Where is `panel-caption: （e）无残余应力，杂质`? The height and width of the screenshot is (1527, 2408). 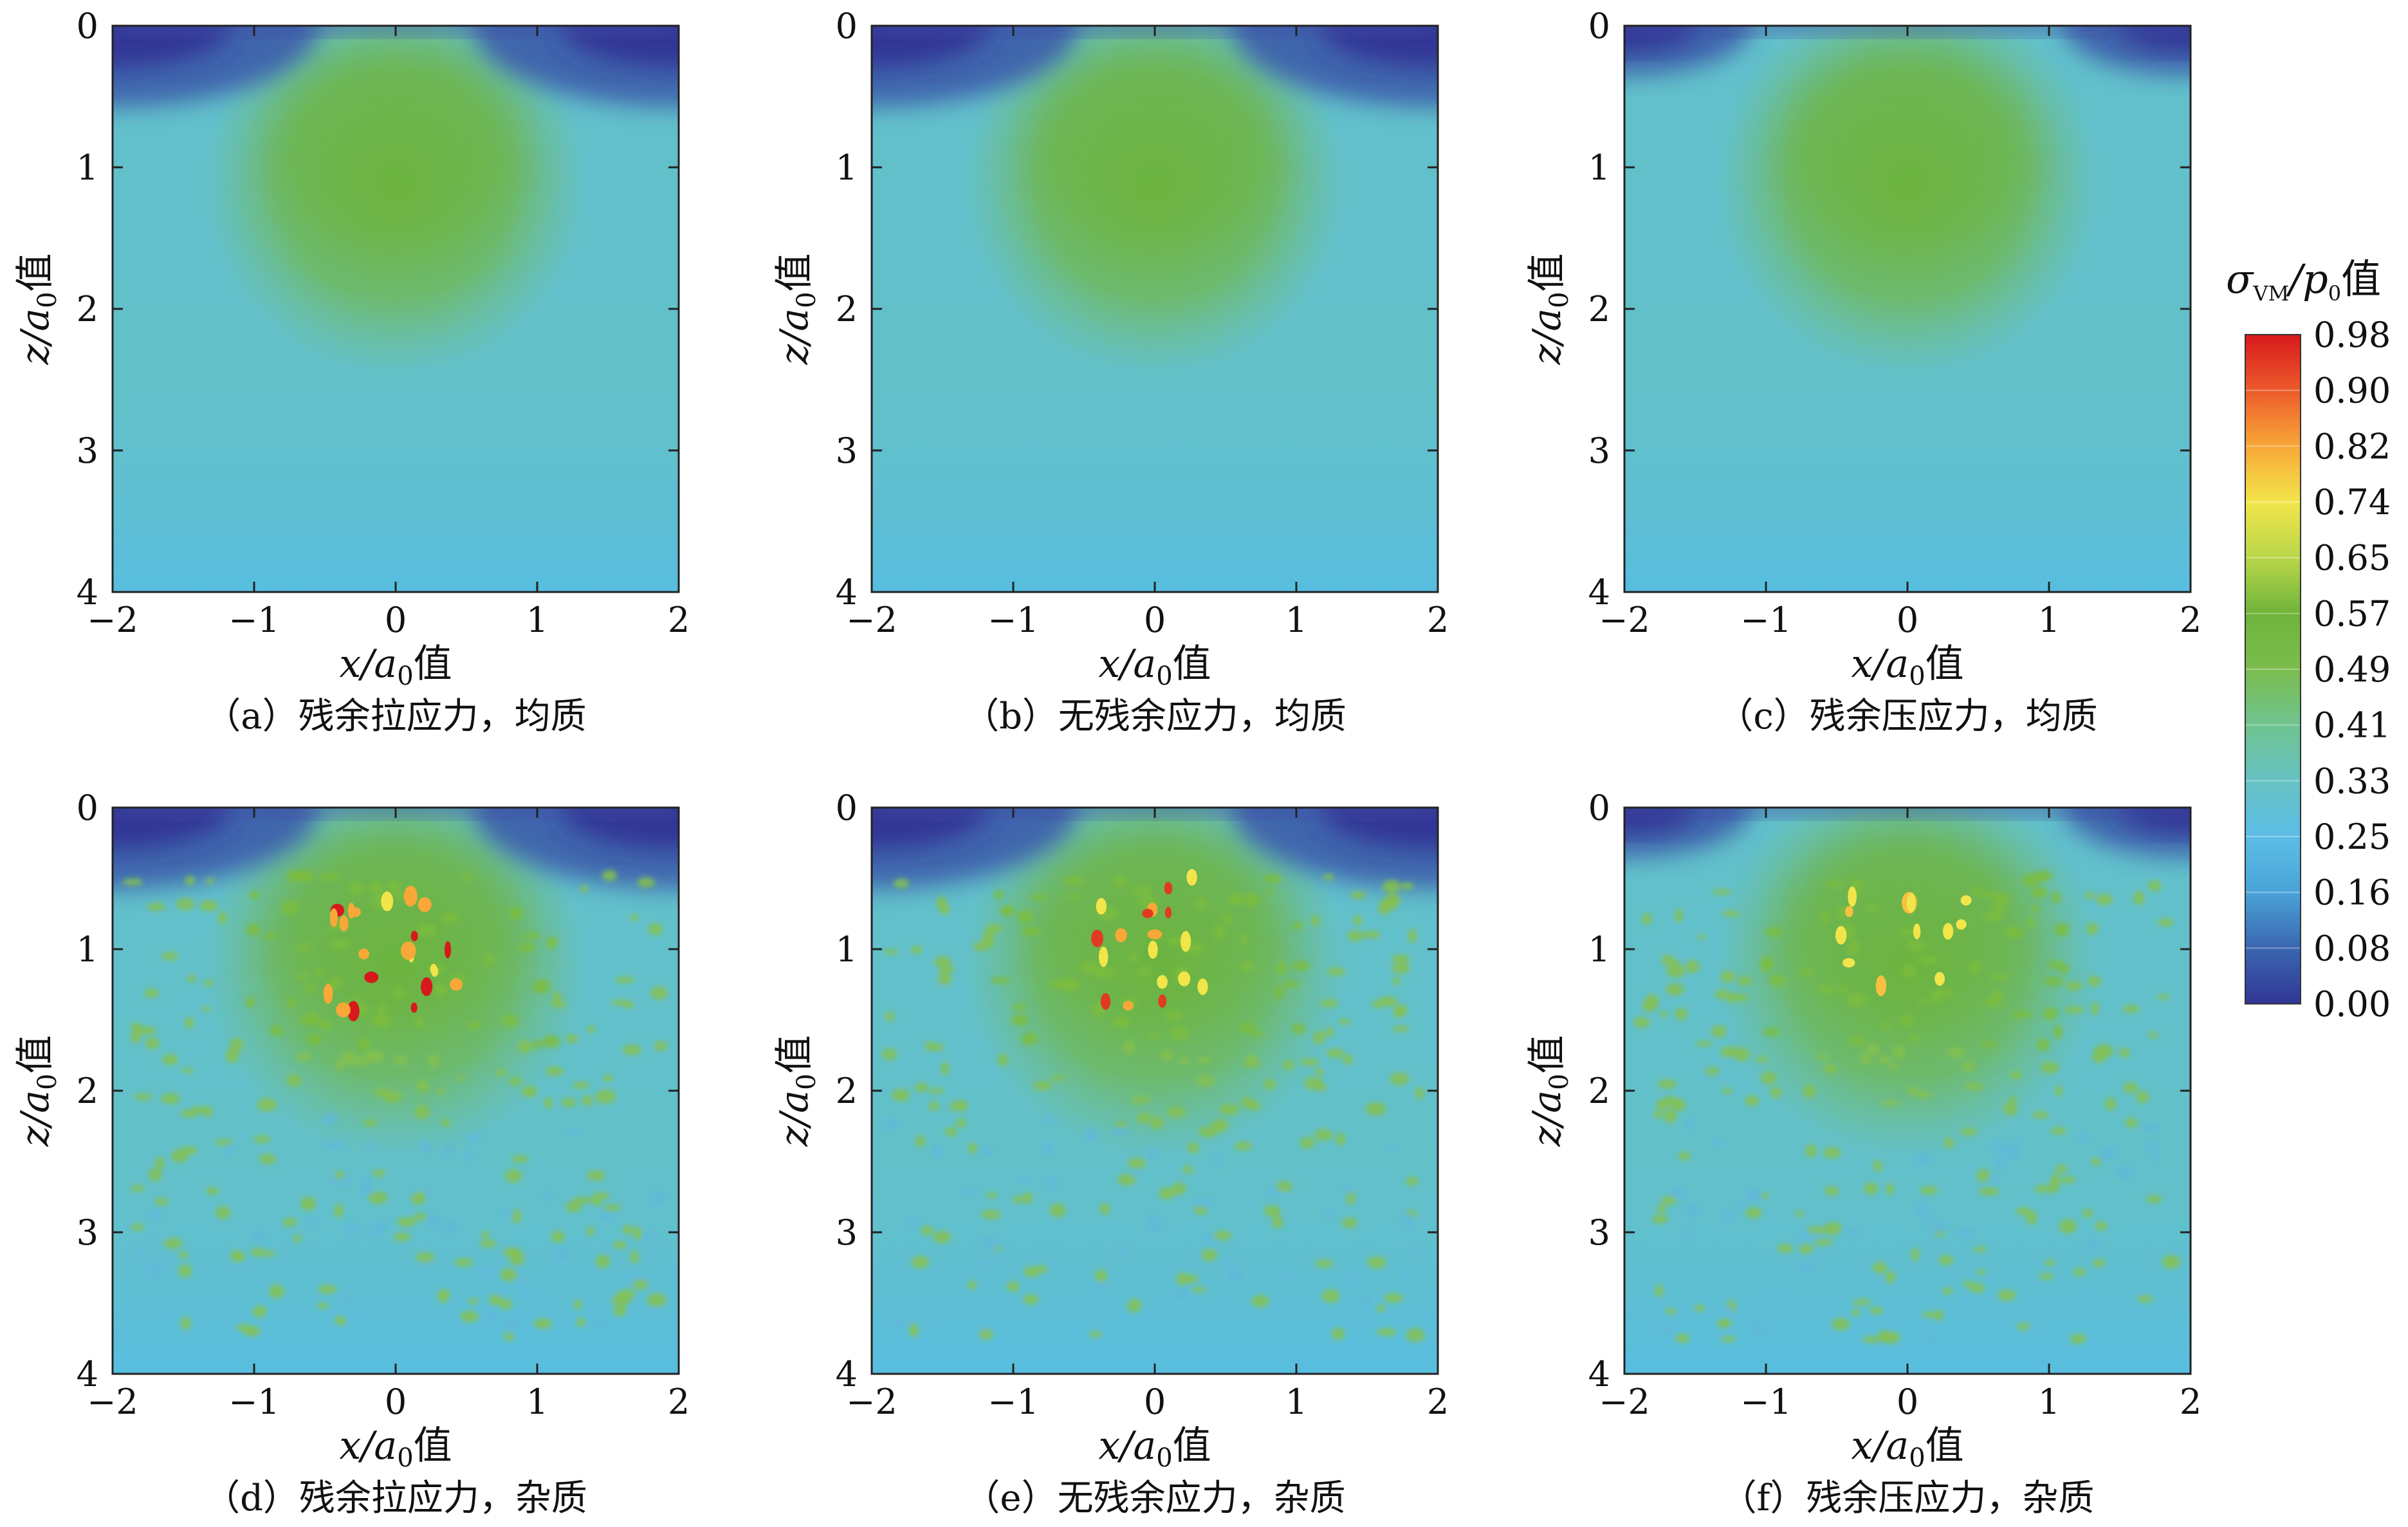 panel-caption: （e）无残余应力，杂质 is located at coordinates (1154, 1498).